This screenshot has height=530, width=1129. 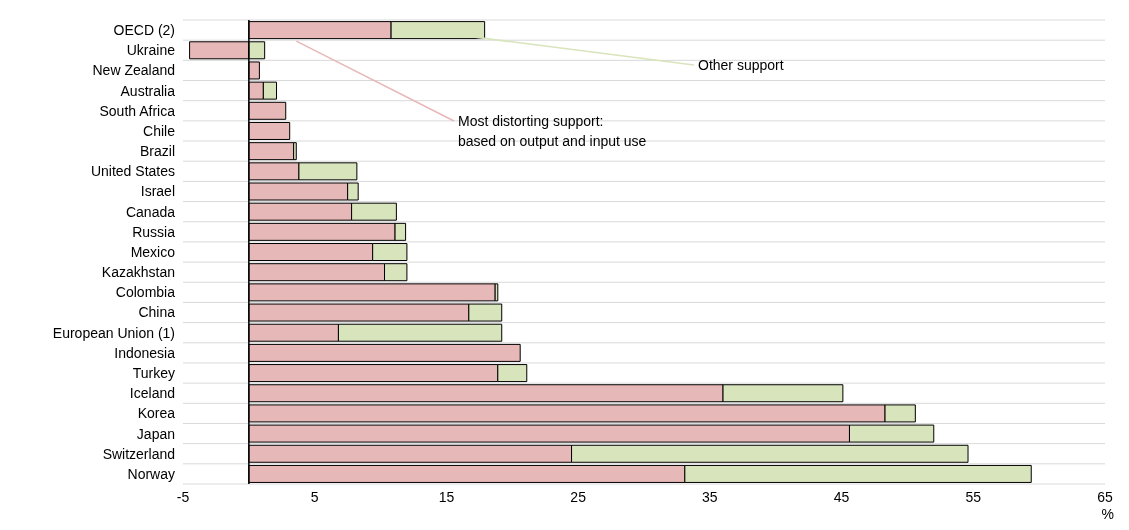 I want to click on y-tick-label: Iceland, so click(x=152, y=393).